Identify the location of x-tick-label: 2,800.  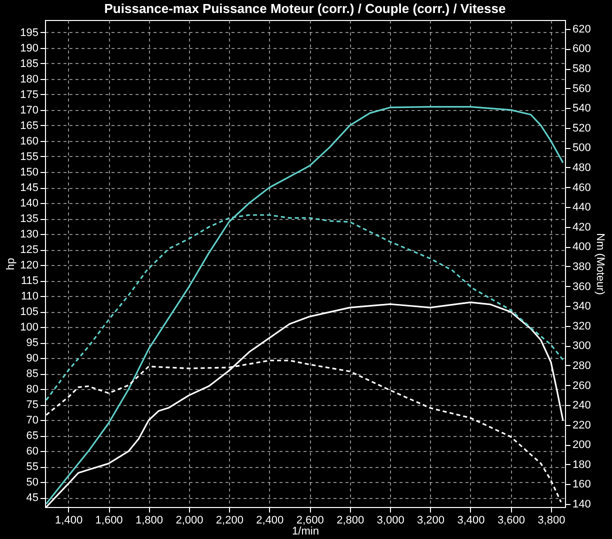
(350, 520).